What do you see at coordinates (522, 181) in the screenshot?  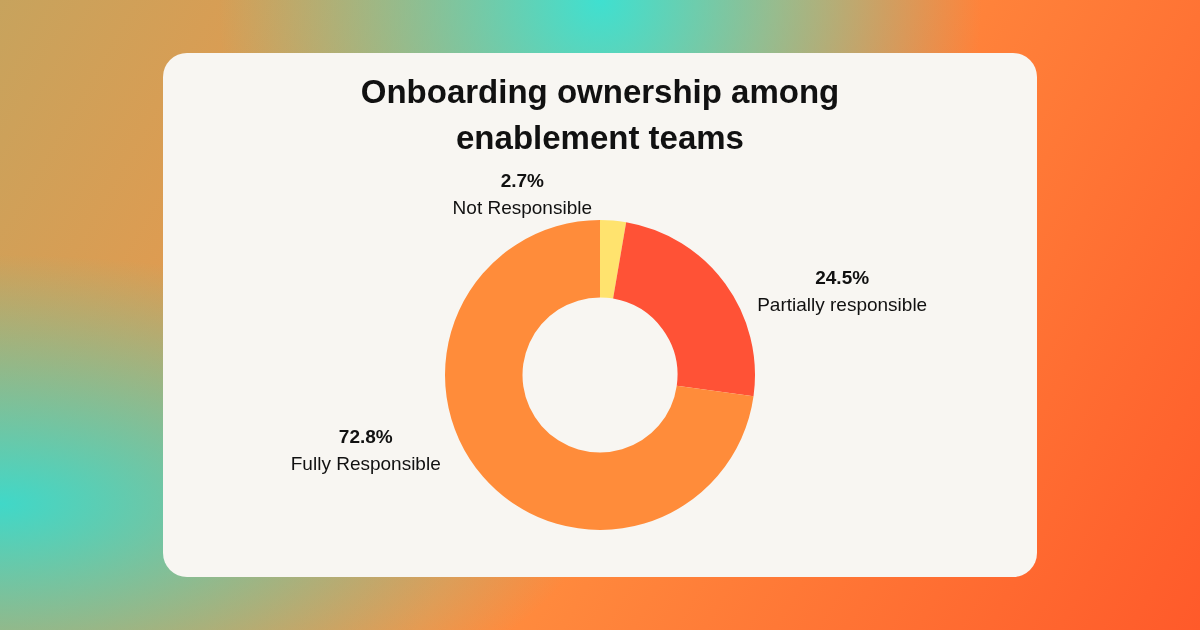 I see `data-label: 2.7%` at bounding box center [522, 181].